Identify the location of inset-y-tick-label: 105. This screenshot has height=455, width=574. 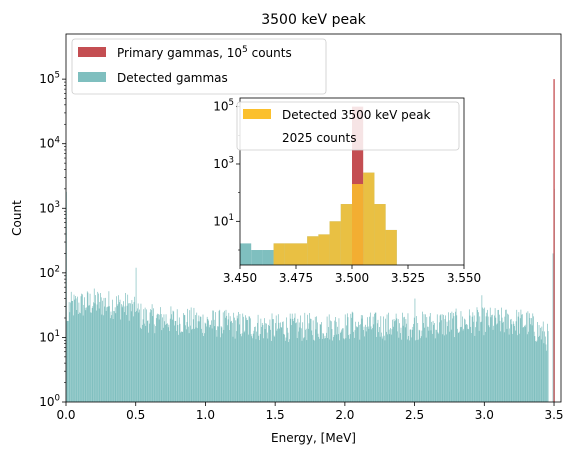
(223, 105).